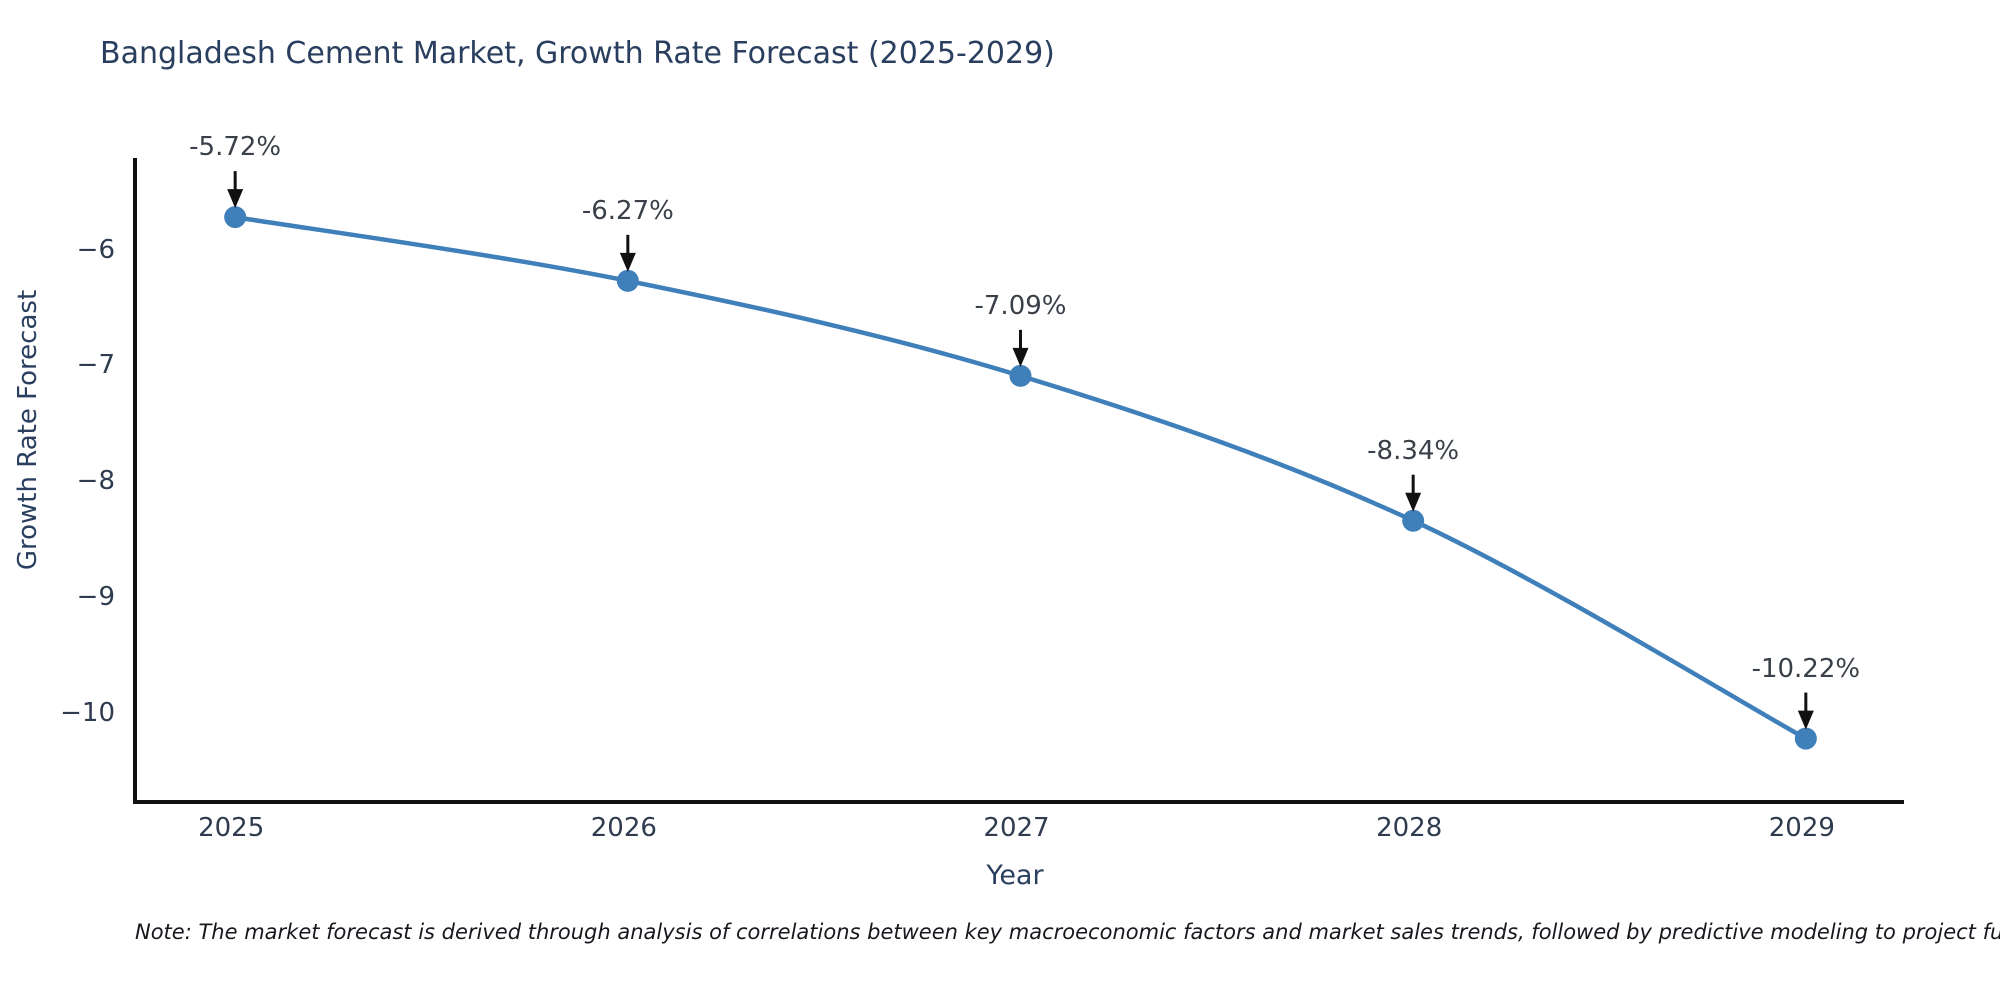  Describe the element at coordinates (1801, 828) in the screenshot. I see `x-tick-label-2029: 2029` at that location.